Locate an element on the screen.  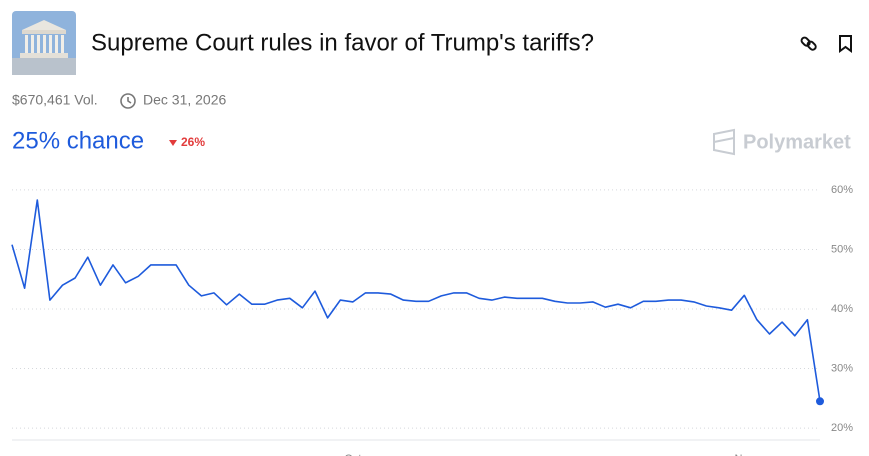
x-tick-label: Nov is located at coordinates (744, 454).